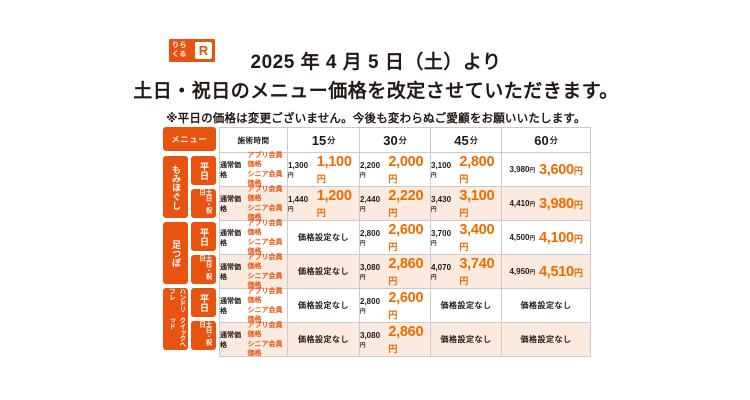  What do you see at coordinates (189, 187) in the screenshot?
I see `group-momihogushi: もみほぐし 平日 土日・祝日` at bounding box center [189, 187].